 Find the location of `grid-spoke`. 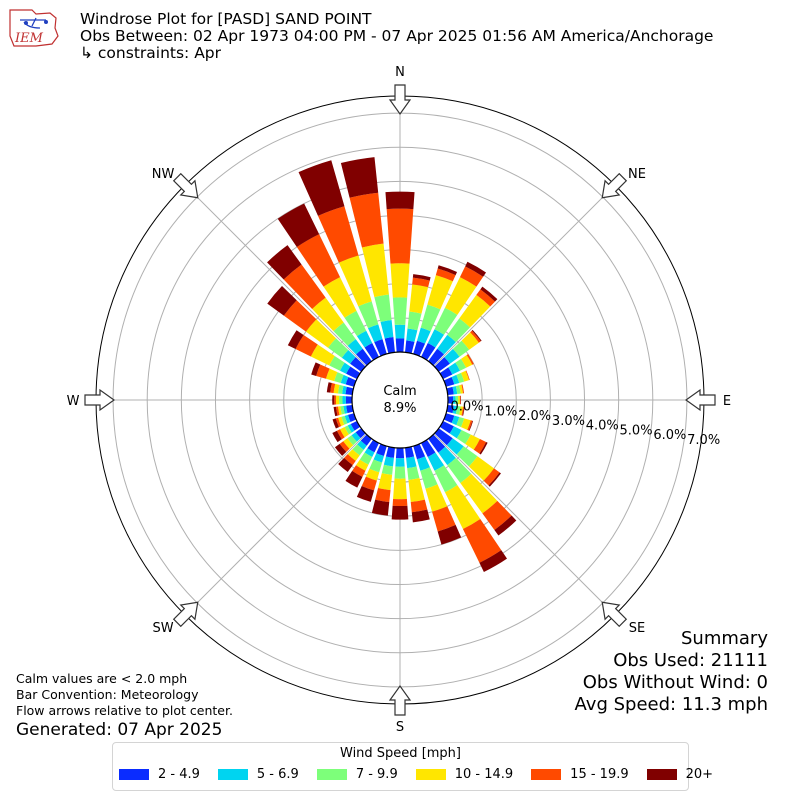

grid-spoke is located at coordinates (275, 275).